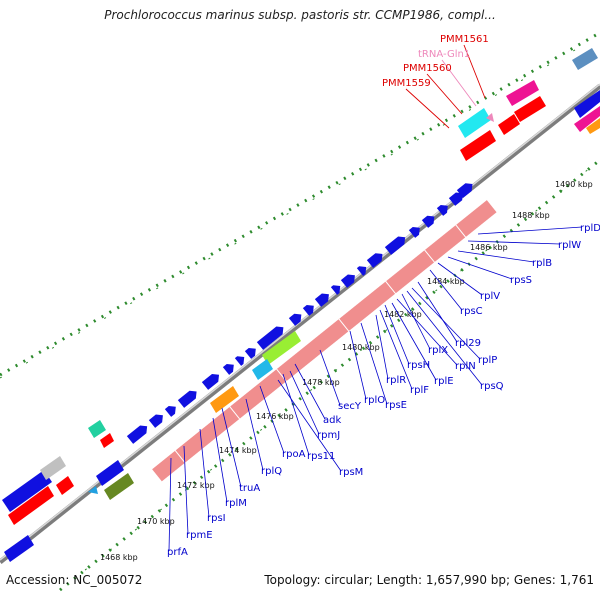  Describe the element at coordinates (229, 463) in the screenshot. I see `gene-label: rplM` at that location.